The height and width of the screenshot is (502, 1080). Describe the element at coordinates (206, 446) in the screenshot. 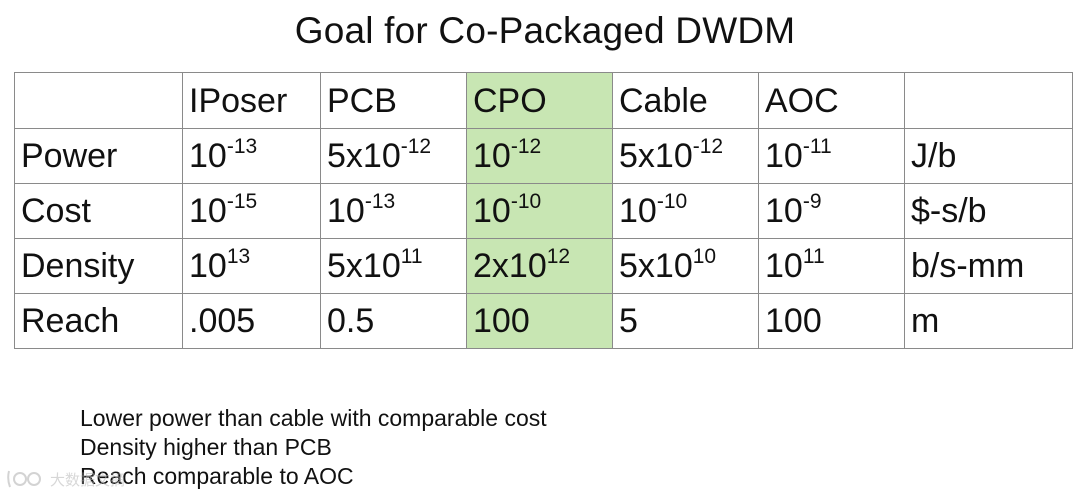

I see `note-item: Density higher than PCB` at that location.